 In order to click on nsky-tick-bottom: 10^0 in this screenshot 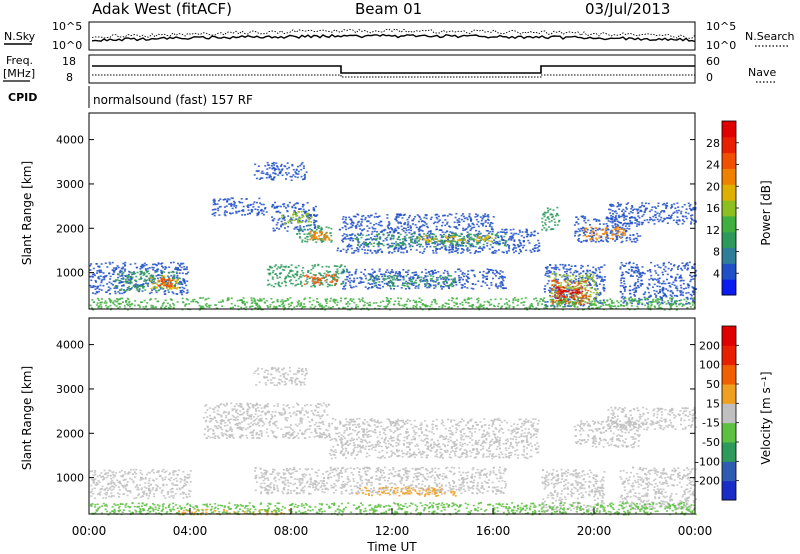, I will do `click(67, 45)`.